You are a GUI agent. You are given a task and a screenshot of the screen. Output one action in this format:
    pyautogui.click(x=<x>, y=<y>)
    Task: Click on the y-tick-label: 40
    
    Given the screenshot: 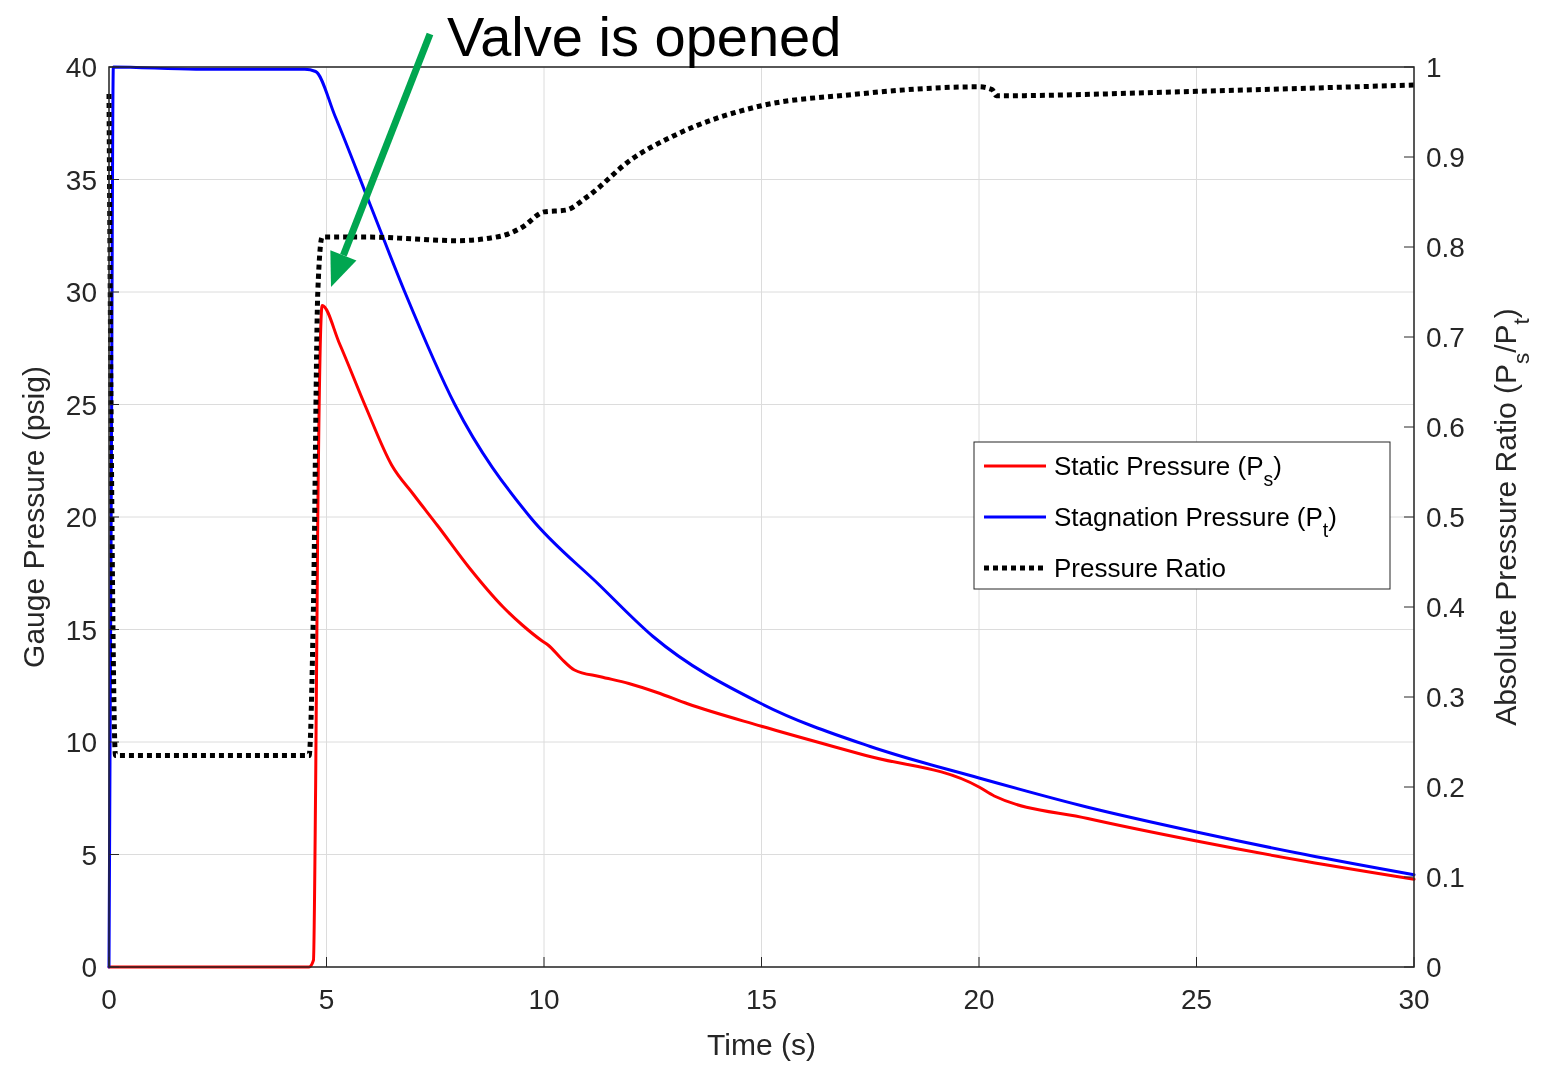 What is the action you would take?
    pyautogui.click(x=81, y=67)
    